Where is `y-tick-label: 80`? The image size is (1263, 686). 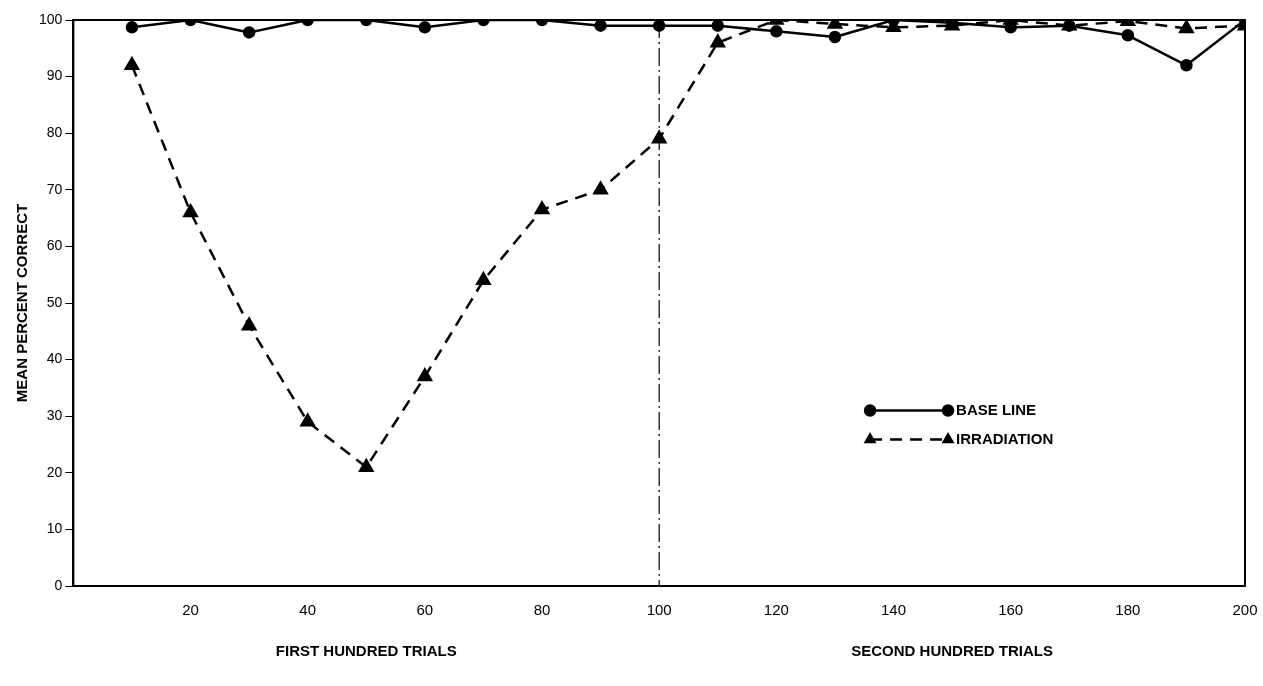
y-tick-label: 80 is located at coordinates (54, 132).